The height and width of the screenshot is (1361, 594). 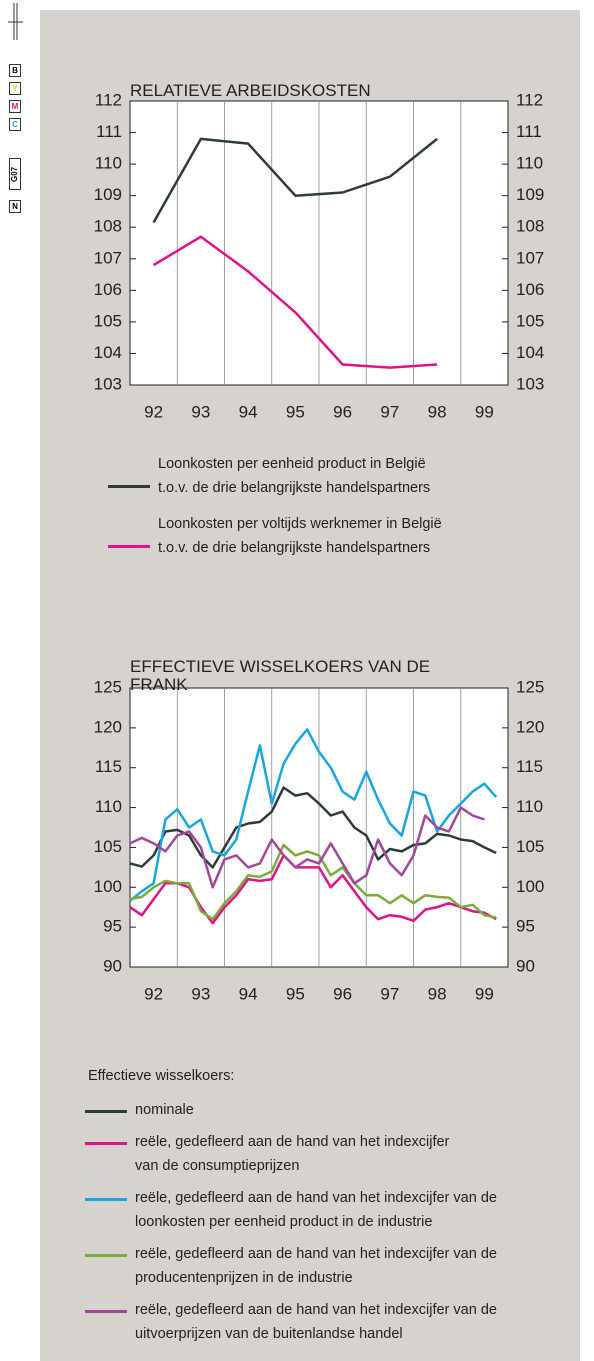 I want to click on y-tick-label-right: 120, so click(x=530, y=726).